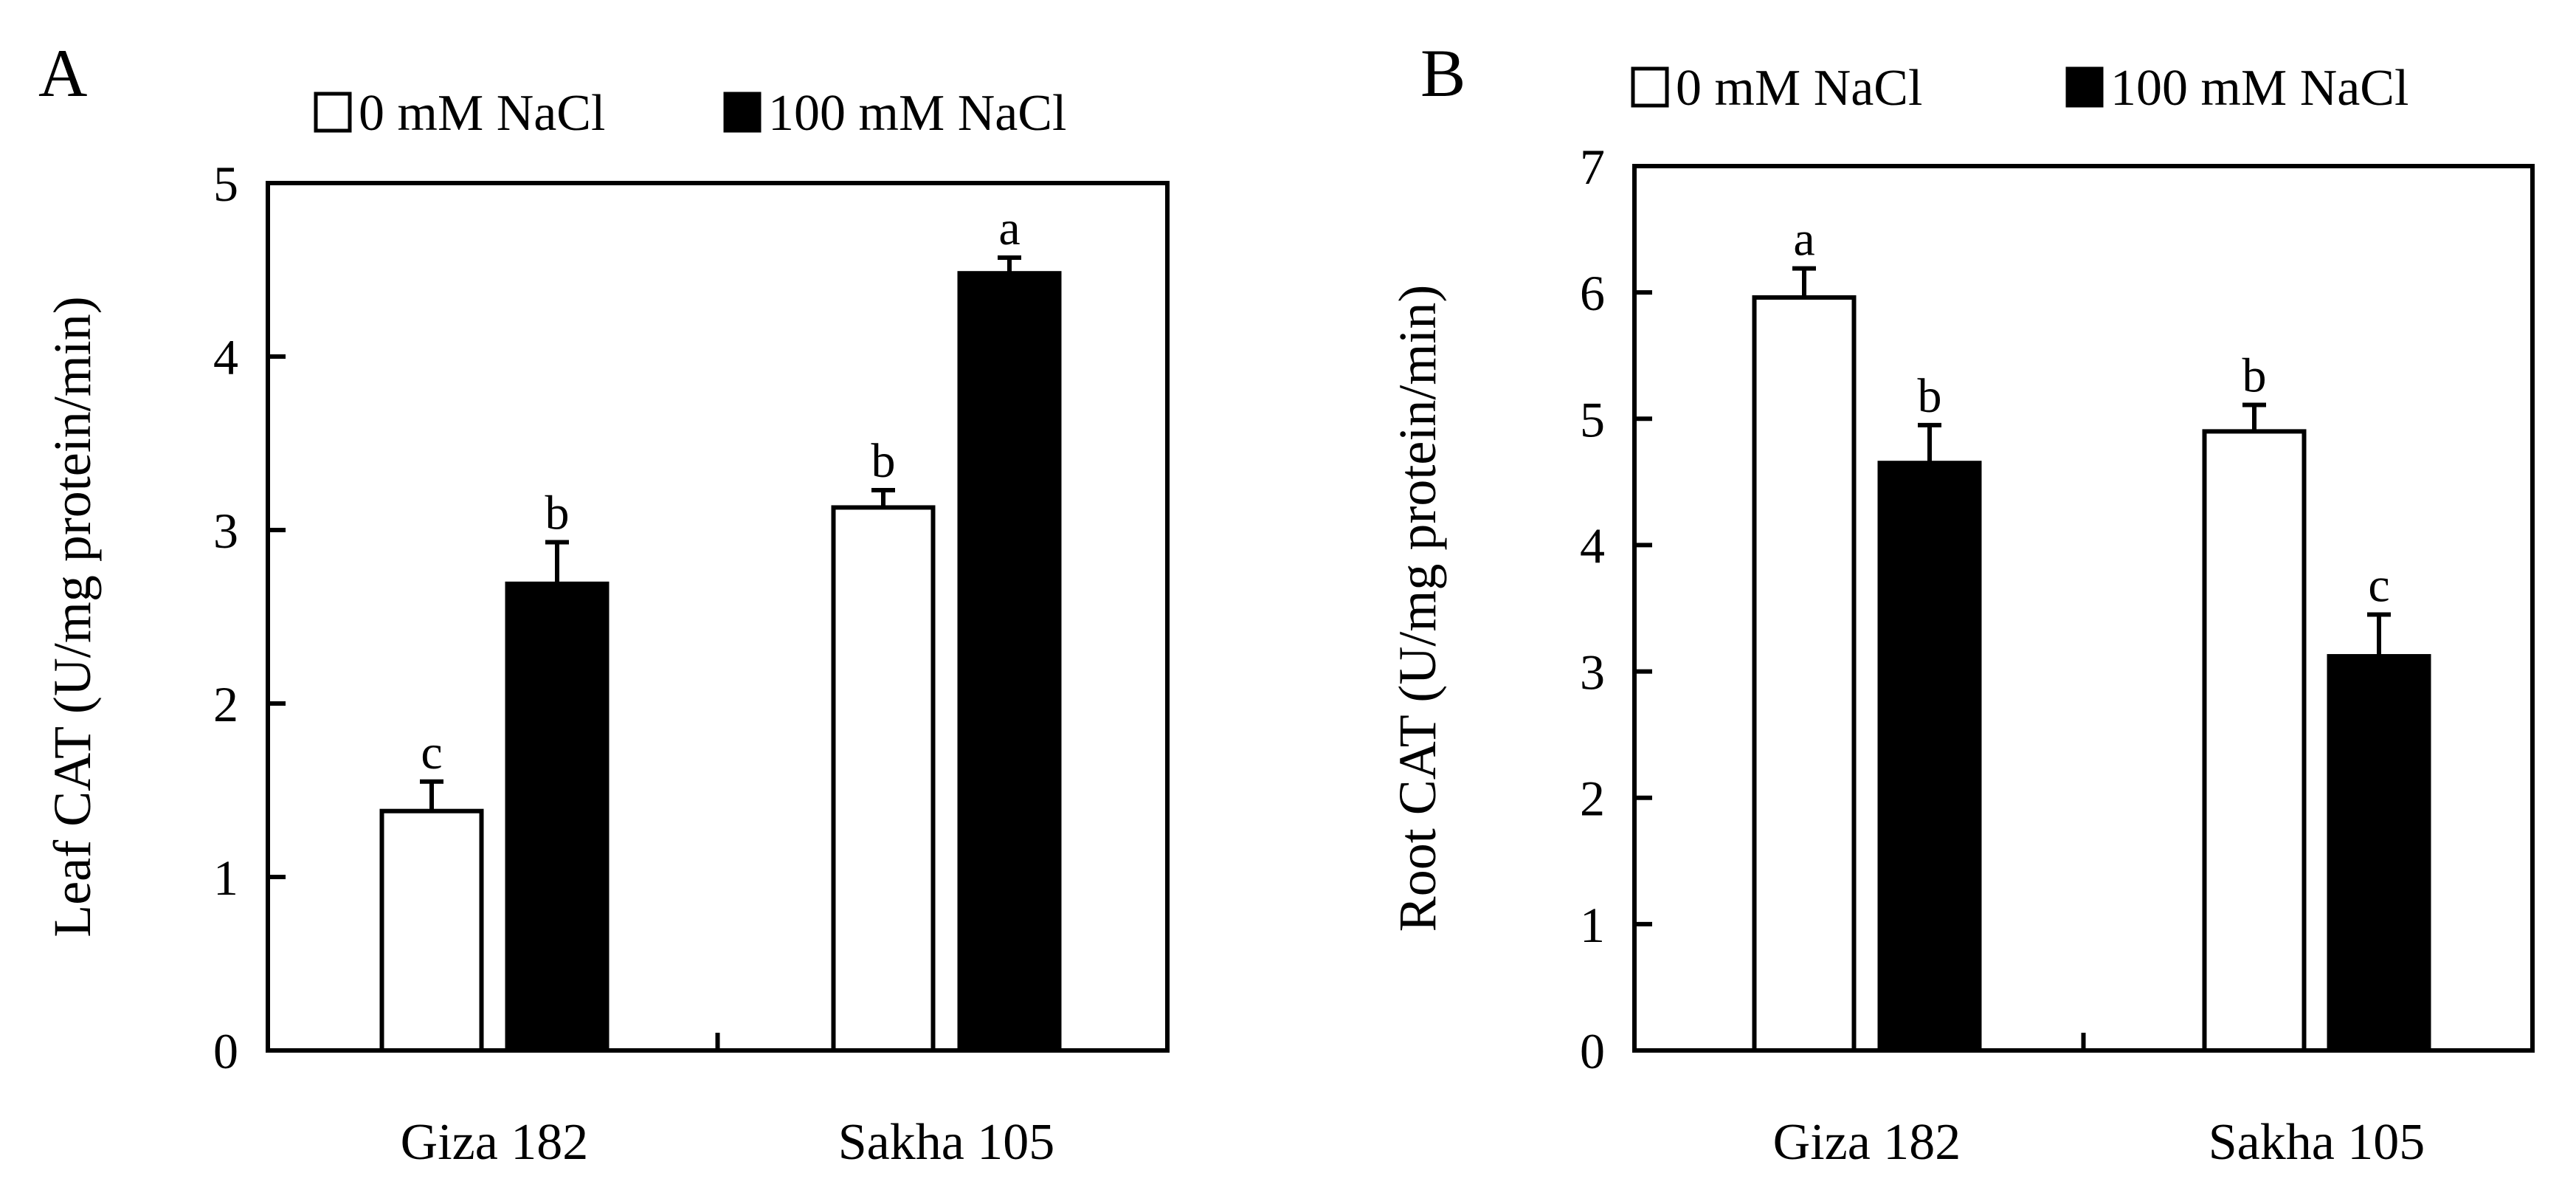 The image size is (2576, 1204). Describe the element at coordinates (1593, 293) in the screenshot. I see `y-tick-label: 6` at that location.